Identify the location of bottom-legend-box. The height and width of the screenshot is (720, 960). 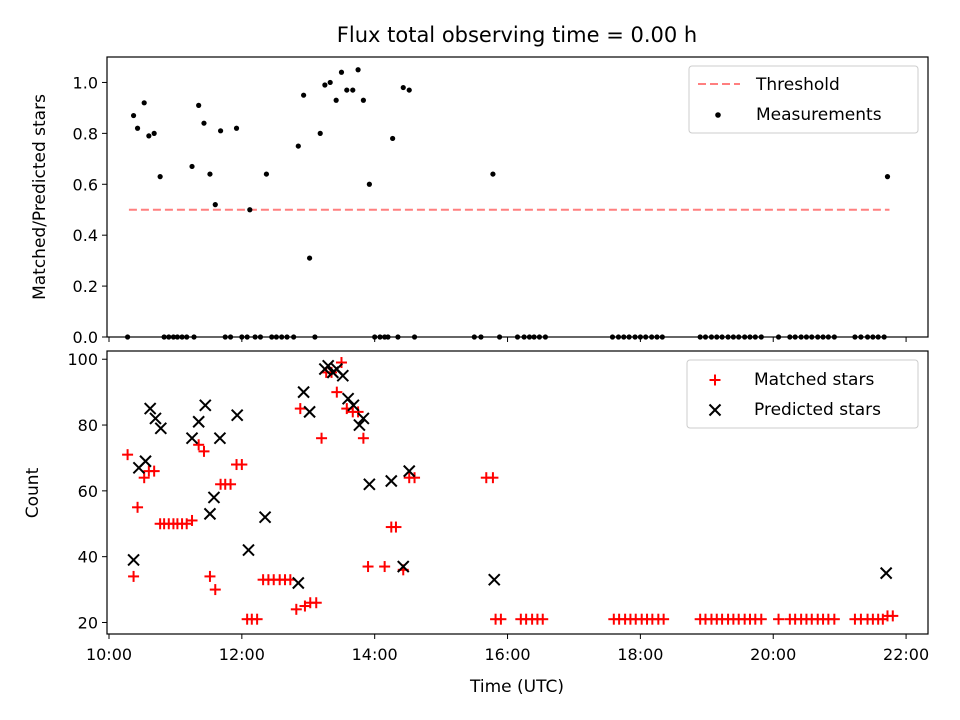
(802, 394).